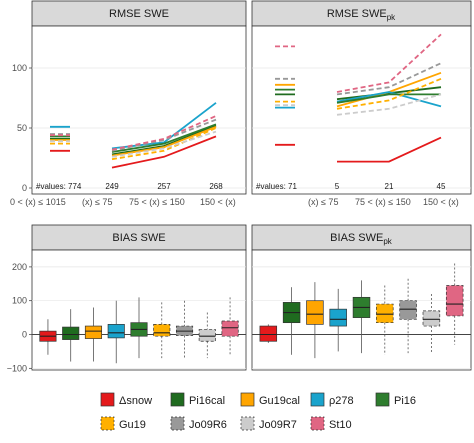  What do you see at coordinates (177, 399) in the screenshot?
I see `legend-swatch-pi16cal` at bounding box center [177, 399].